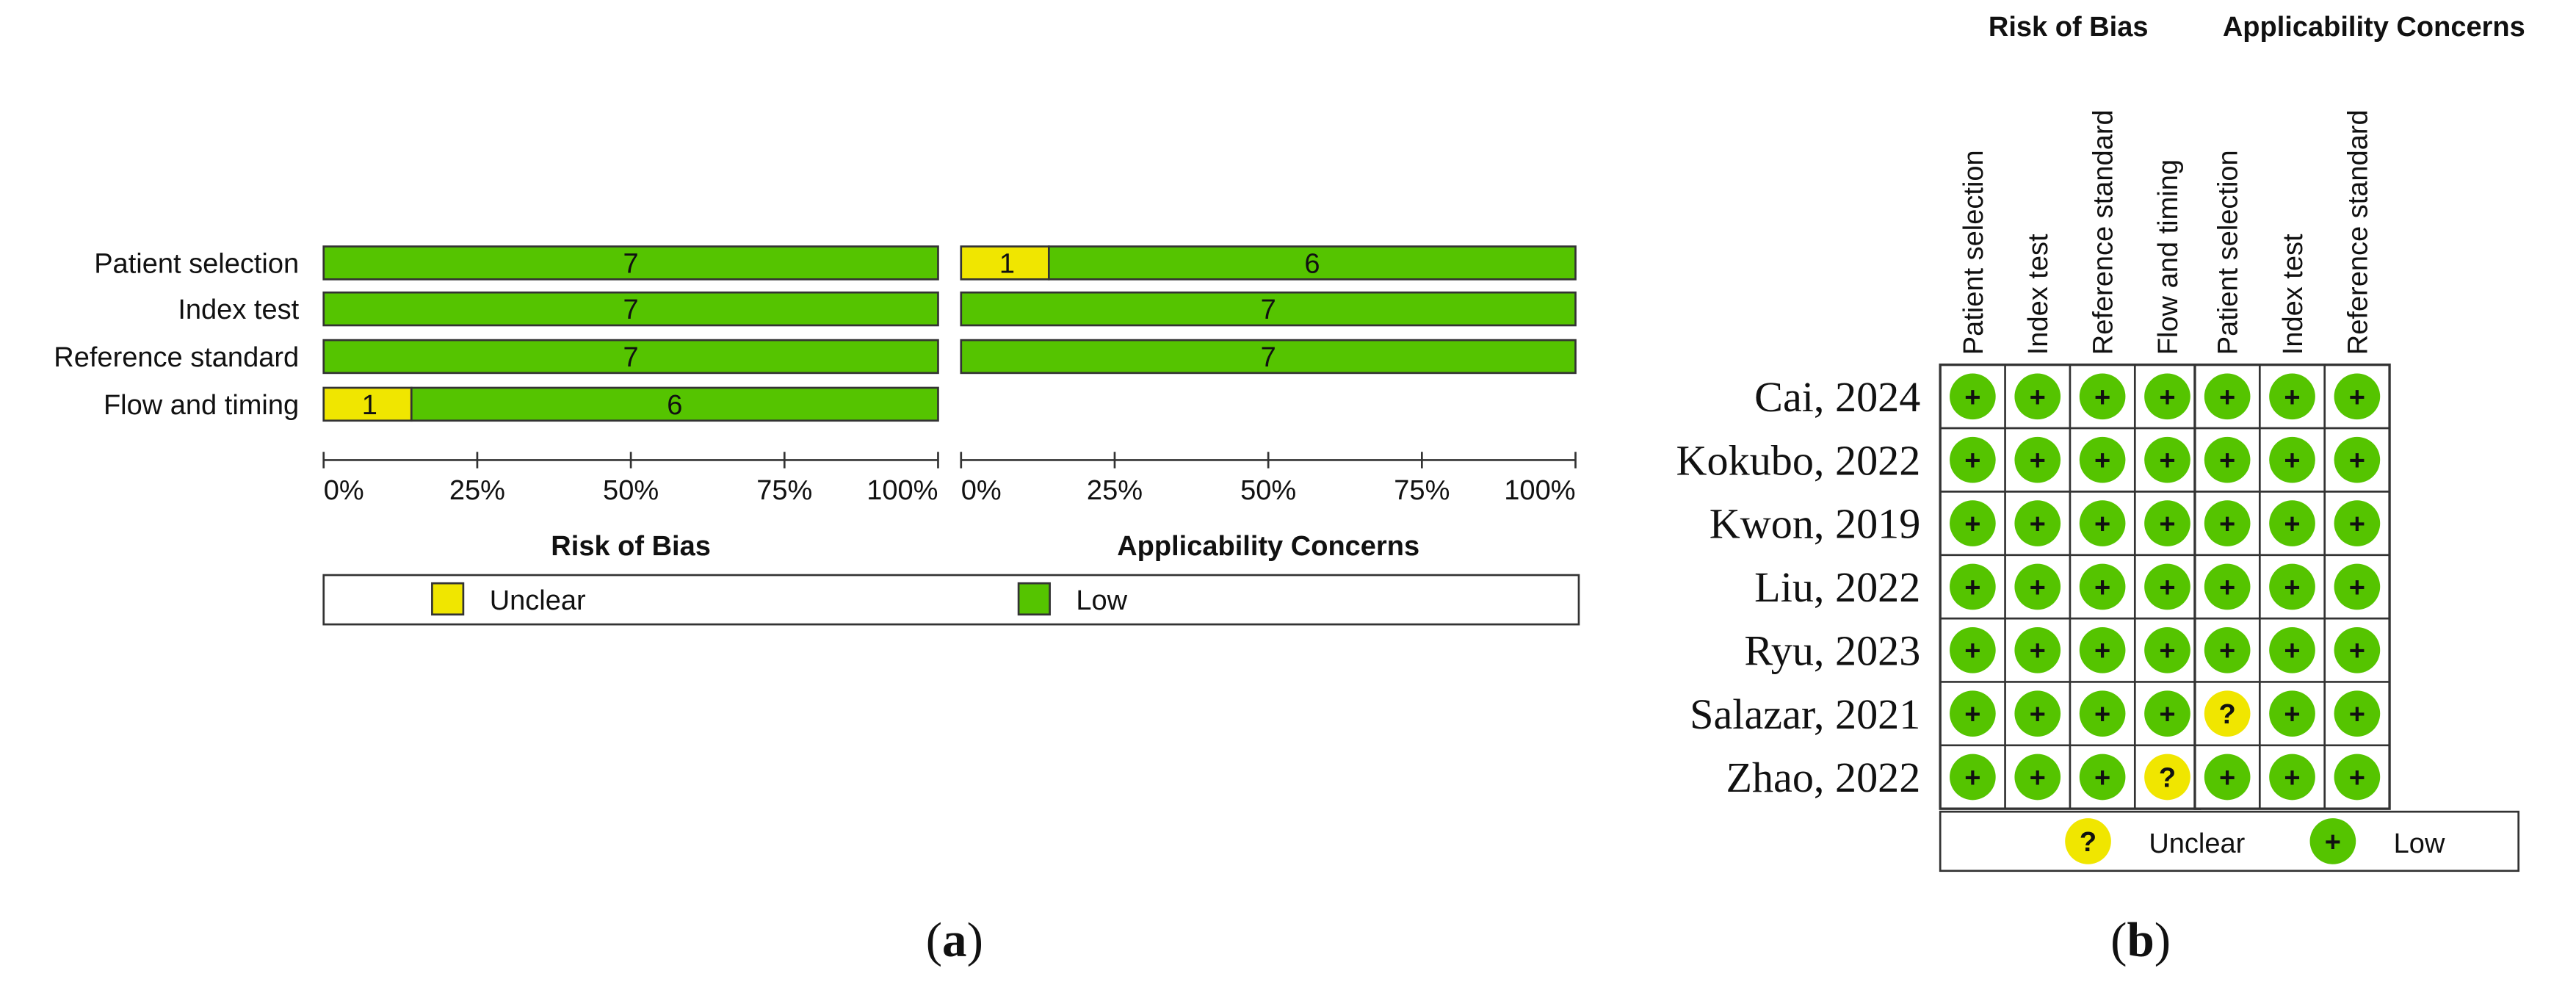 The height and width of the screenshot is (990, 2576). What do you see at coordinates (2140, 939) in the screenshot?
I see `panel-b-caption: (b)` at bounding box center [2140, 939].